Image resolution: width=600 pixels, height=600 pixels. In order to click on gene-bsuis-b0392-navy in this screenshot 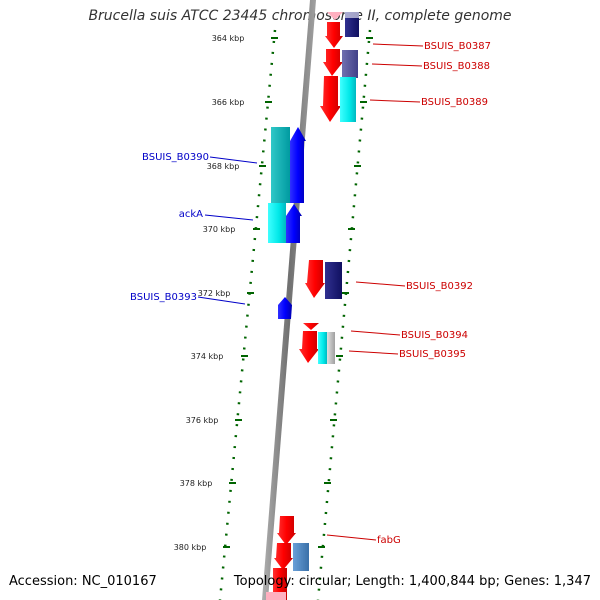, I will do `click(333, 280)`.